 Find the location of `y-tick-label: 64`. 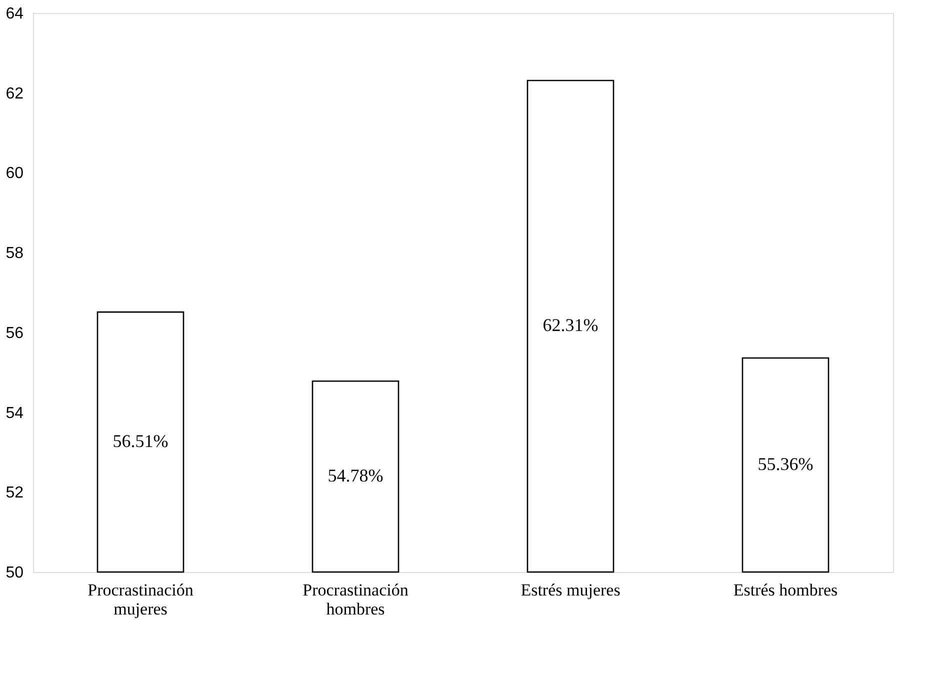

y-tick-label: 64 is located at coordinates (15, 14).